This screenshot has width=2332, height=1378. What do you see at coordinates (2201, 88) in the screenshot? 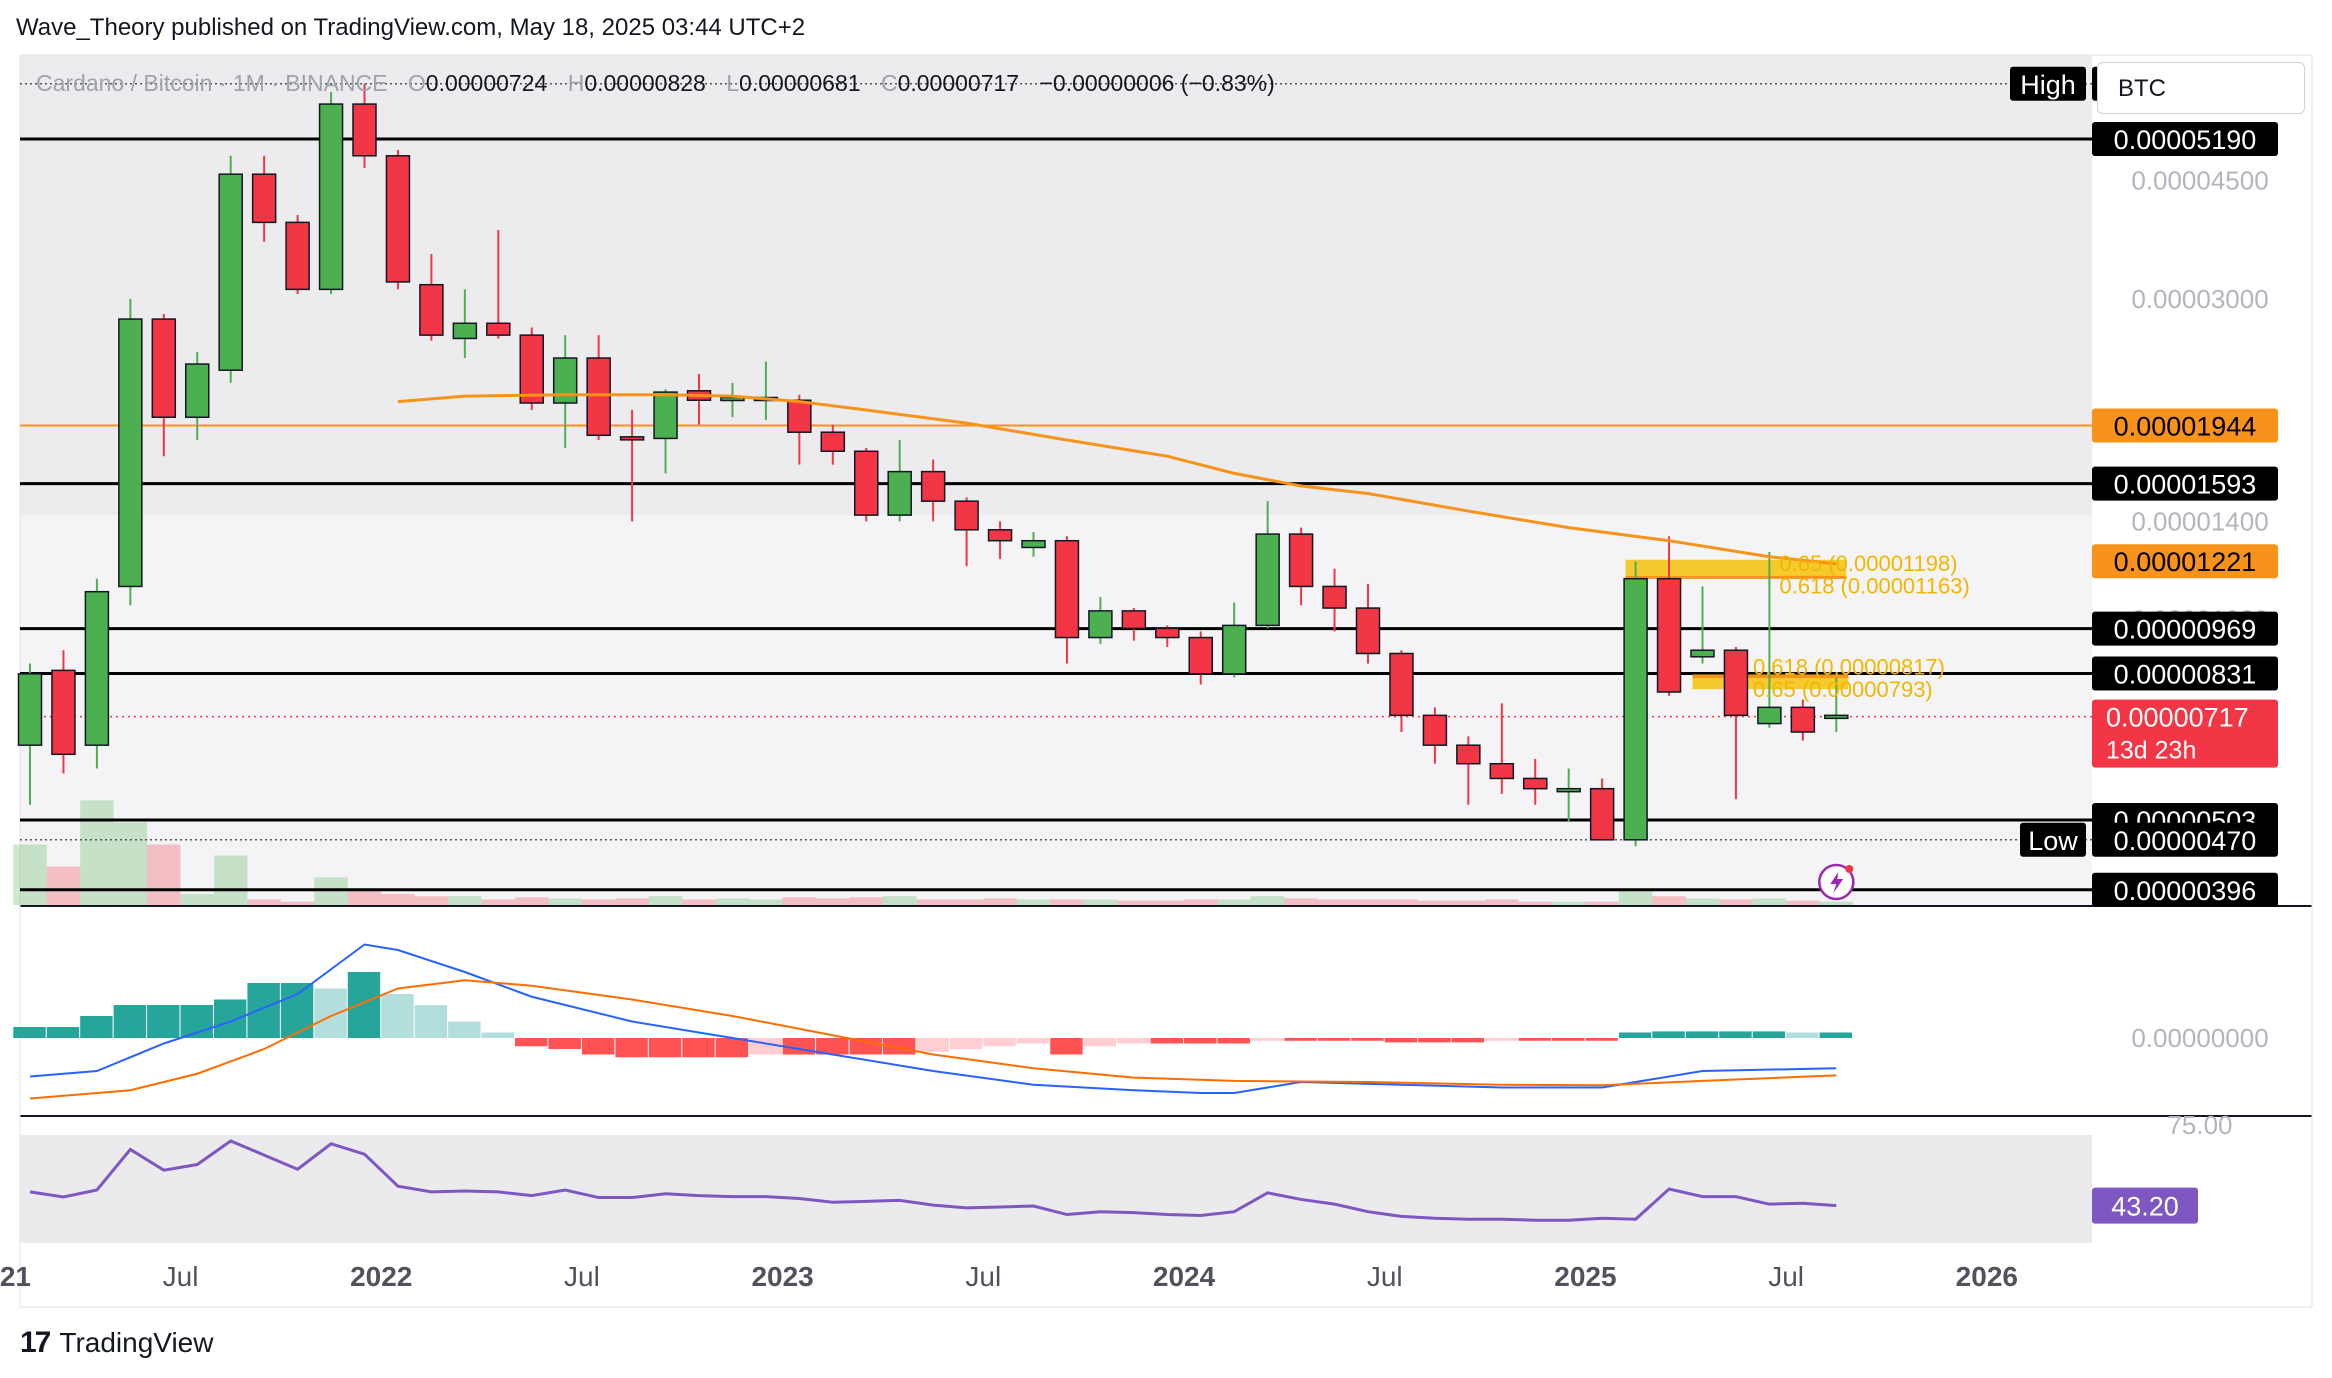
I see `currency-selector: BTC` at bounding box center [2201, 88].